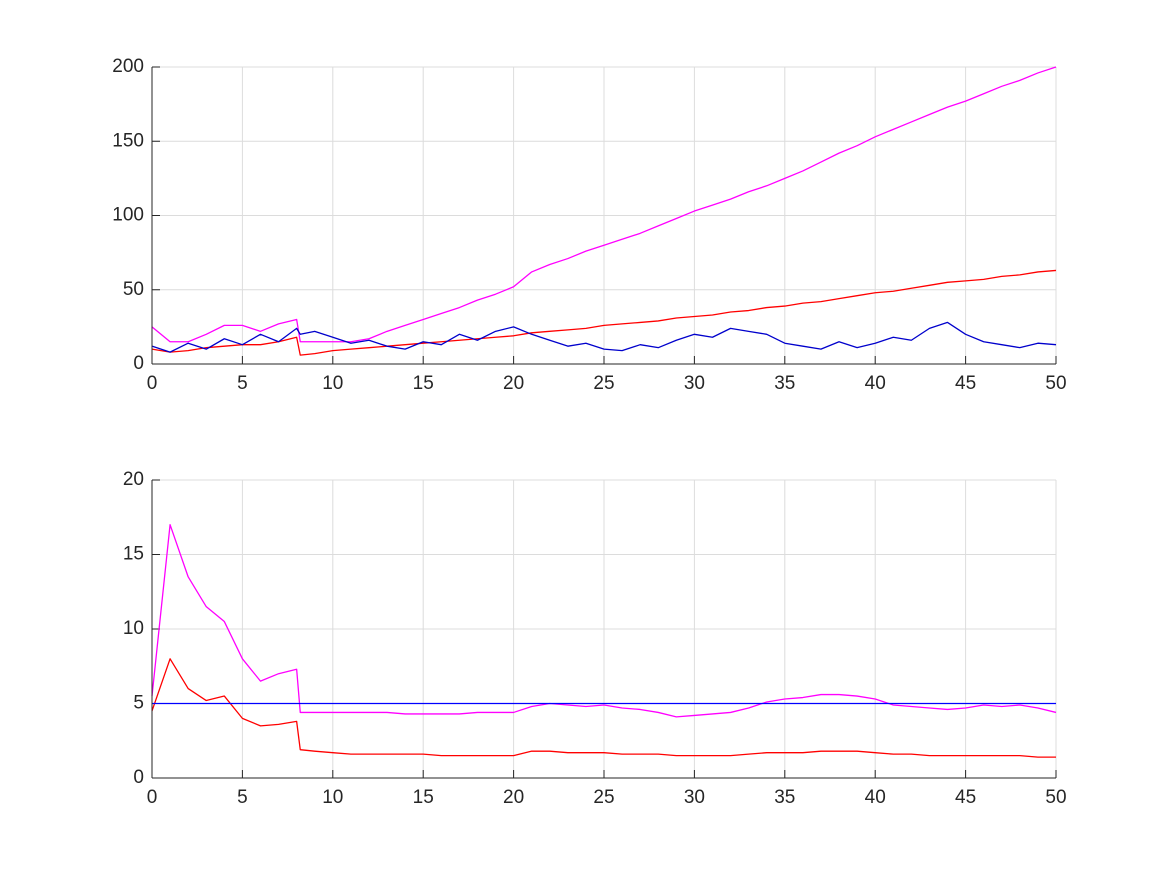 The height and width of the screenshot is (875, 1167). I want to click on y-tick-label: 150, so click(128, 140).